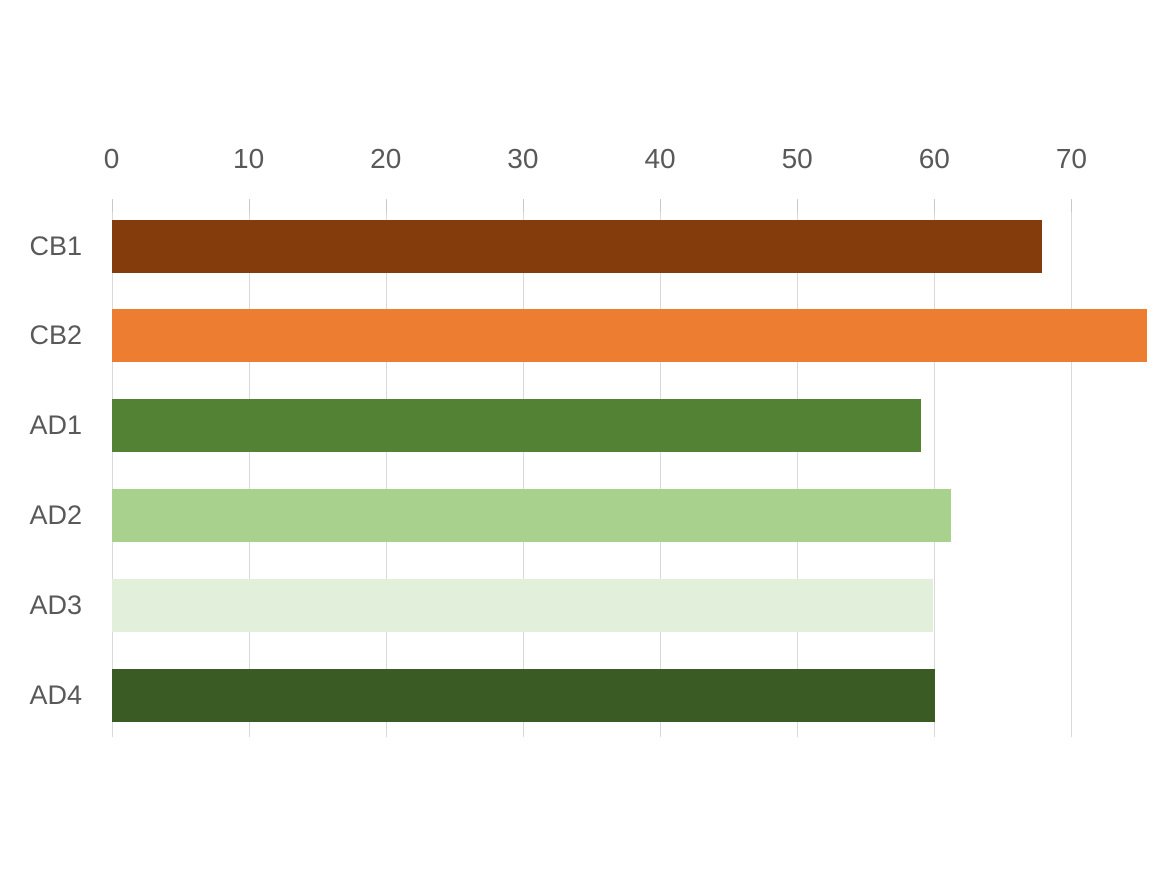 The width and height of the screenshot is (1170, 878). Describe the element at coordinates (55, 335) in the screenshot. I see `category-label-cb2: CB2` at that location.